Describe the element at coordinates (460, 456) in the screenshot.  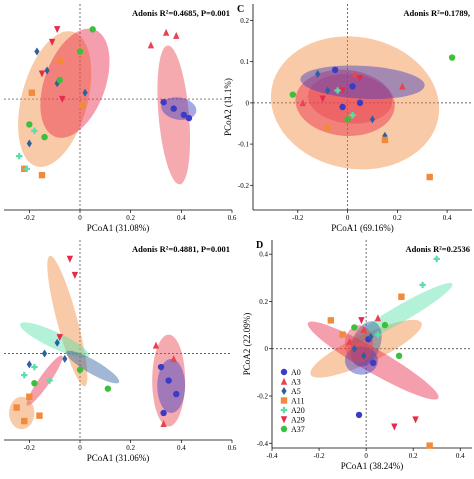
I see `panel-3-xtick-label-4: 0.4` at that location.